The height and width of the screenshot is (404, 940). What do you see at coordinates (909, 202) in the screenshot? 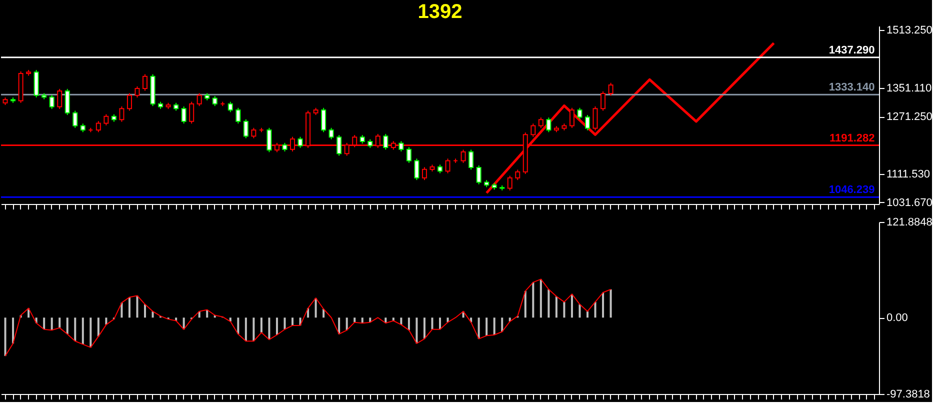
I see `y-tick-label: 1031.670` at bounding box center [909, 202].